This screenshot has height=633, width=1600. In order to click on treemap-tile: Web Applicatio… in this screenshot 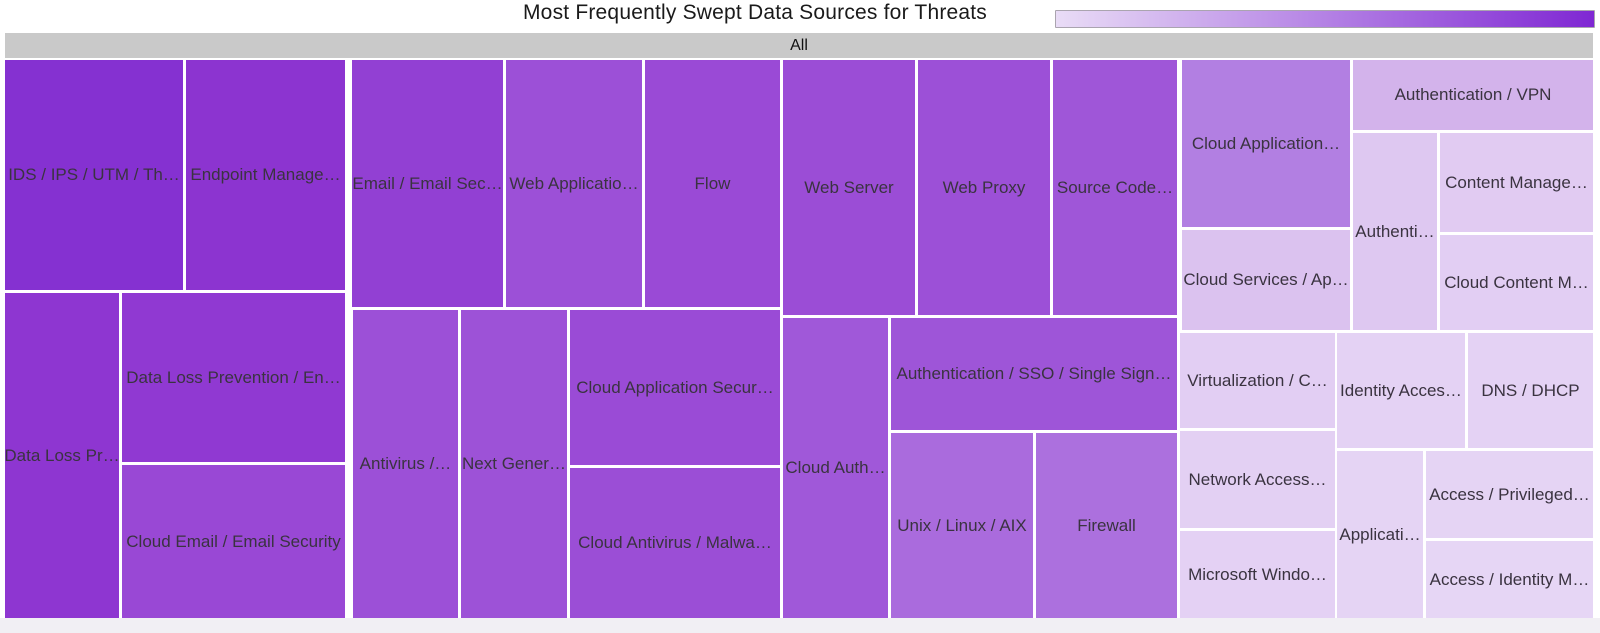, I will do `click(574, 183)`.